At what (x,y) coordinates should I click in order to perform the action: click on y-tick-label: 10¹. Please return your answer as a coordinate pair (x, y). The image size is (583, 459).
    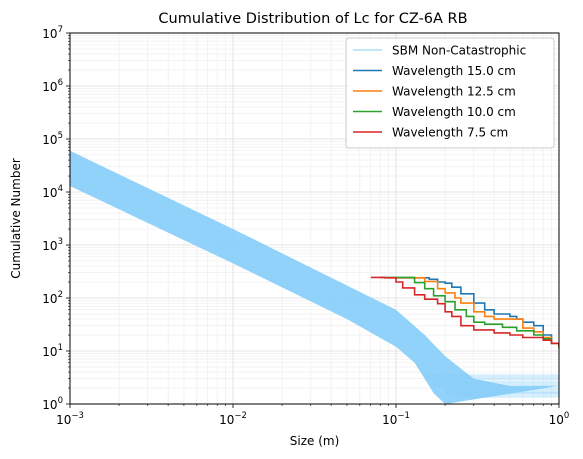
    Looking at the image, I should click on (52, 351).